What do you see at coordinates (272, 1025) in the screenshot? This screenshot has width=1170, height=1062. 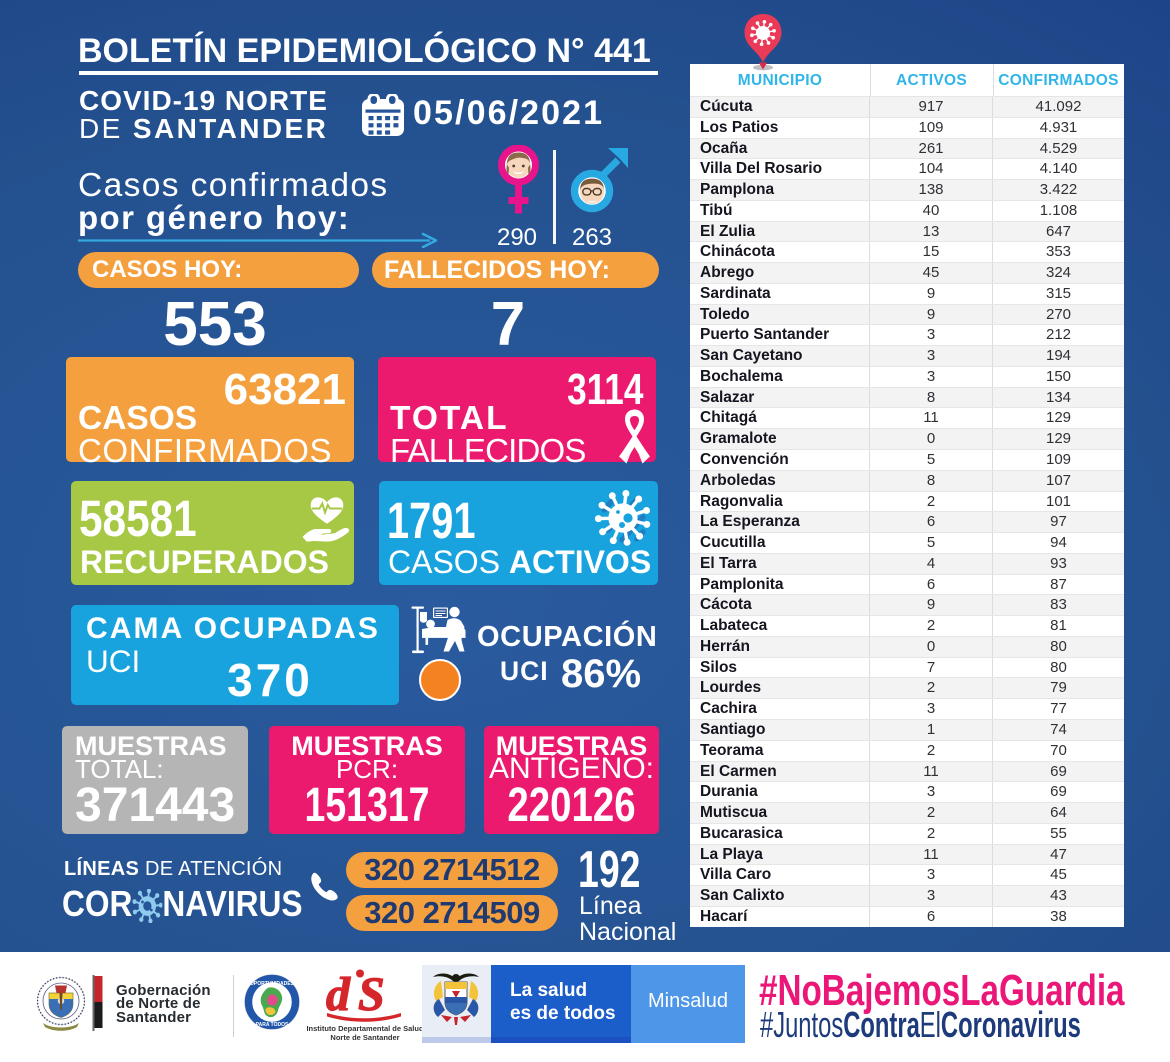 I see `svg-text: PARA TODOS` at bounding box center [272, 1025].